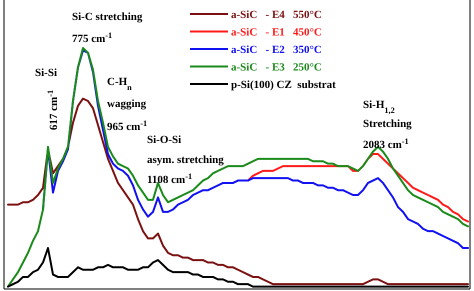 The width and height of the screenshot is (474, 291). Describe the element at coordinates (276, 15) in the screenshot. I see `legend-label: a-SiC - E4 550°C` at that location.